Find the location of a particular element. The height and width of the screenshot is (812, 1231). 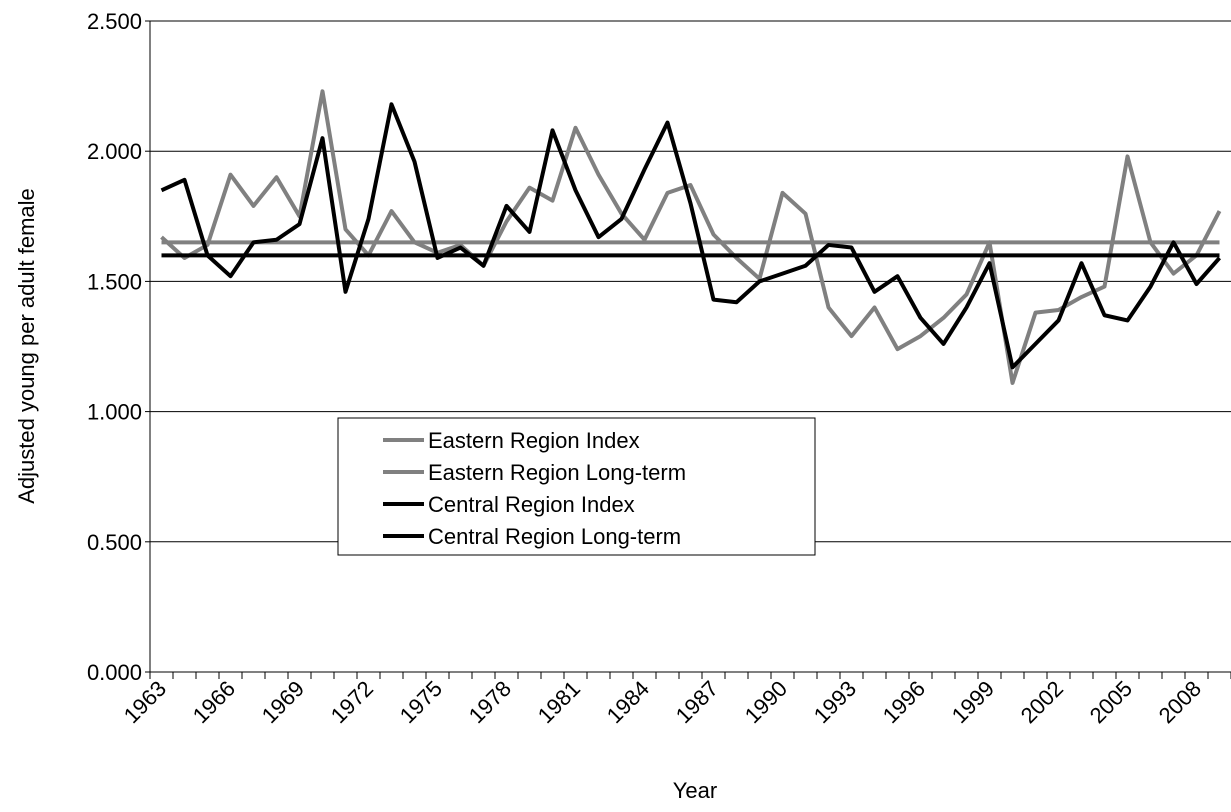

x-tick-label: 1966 is located at coordinates (214, 702).